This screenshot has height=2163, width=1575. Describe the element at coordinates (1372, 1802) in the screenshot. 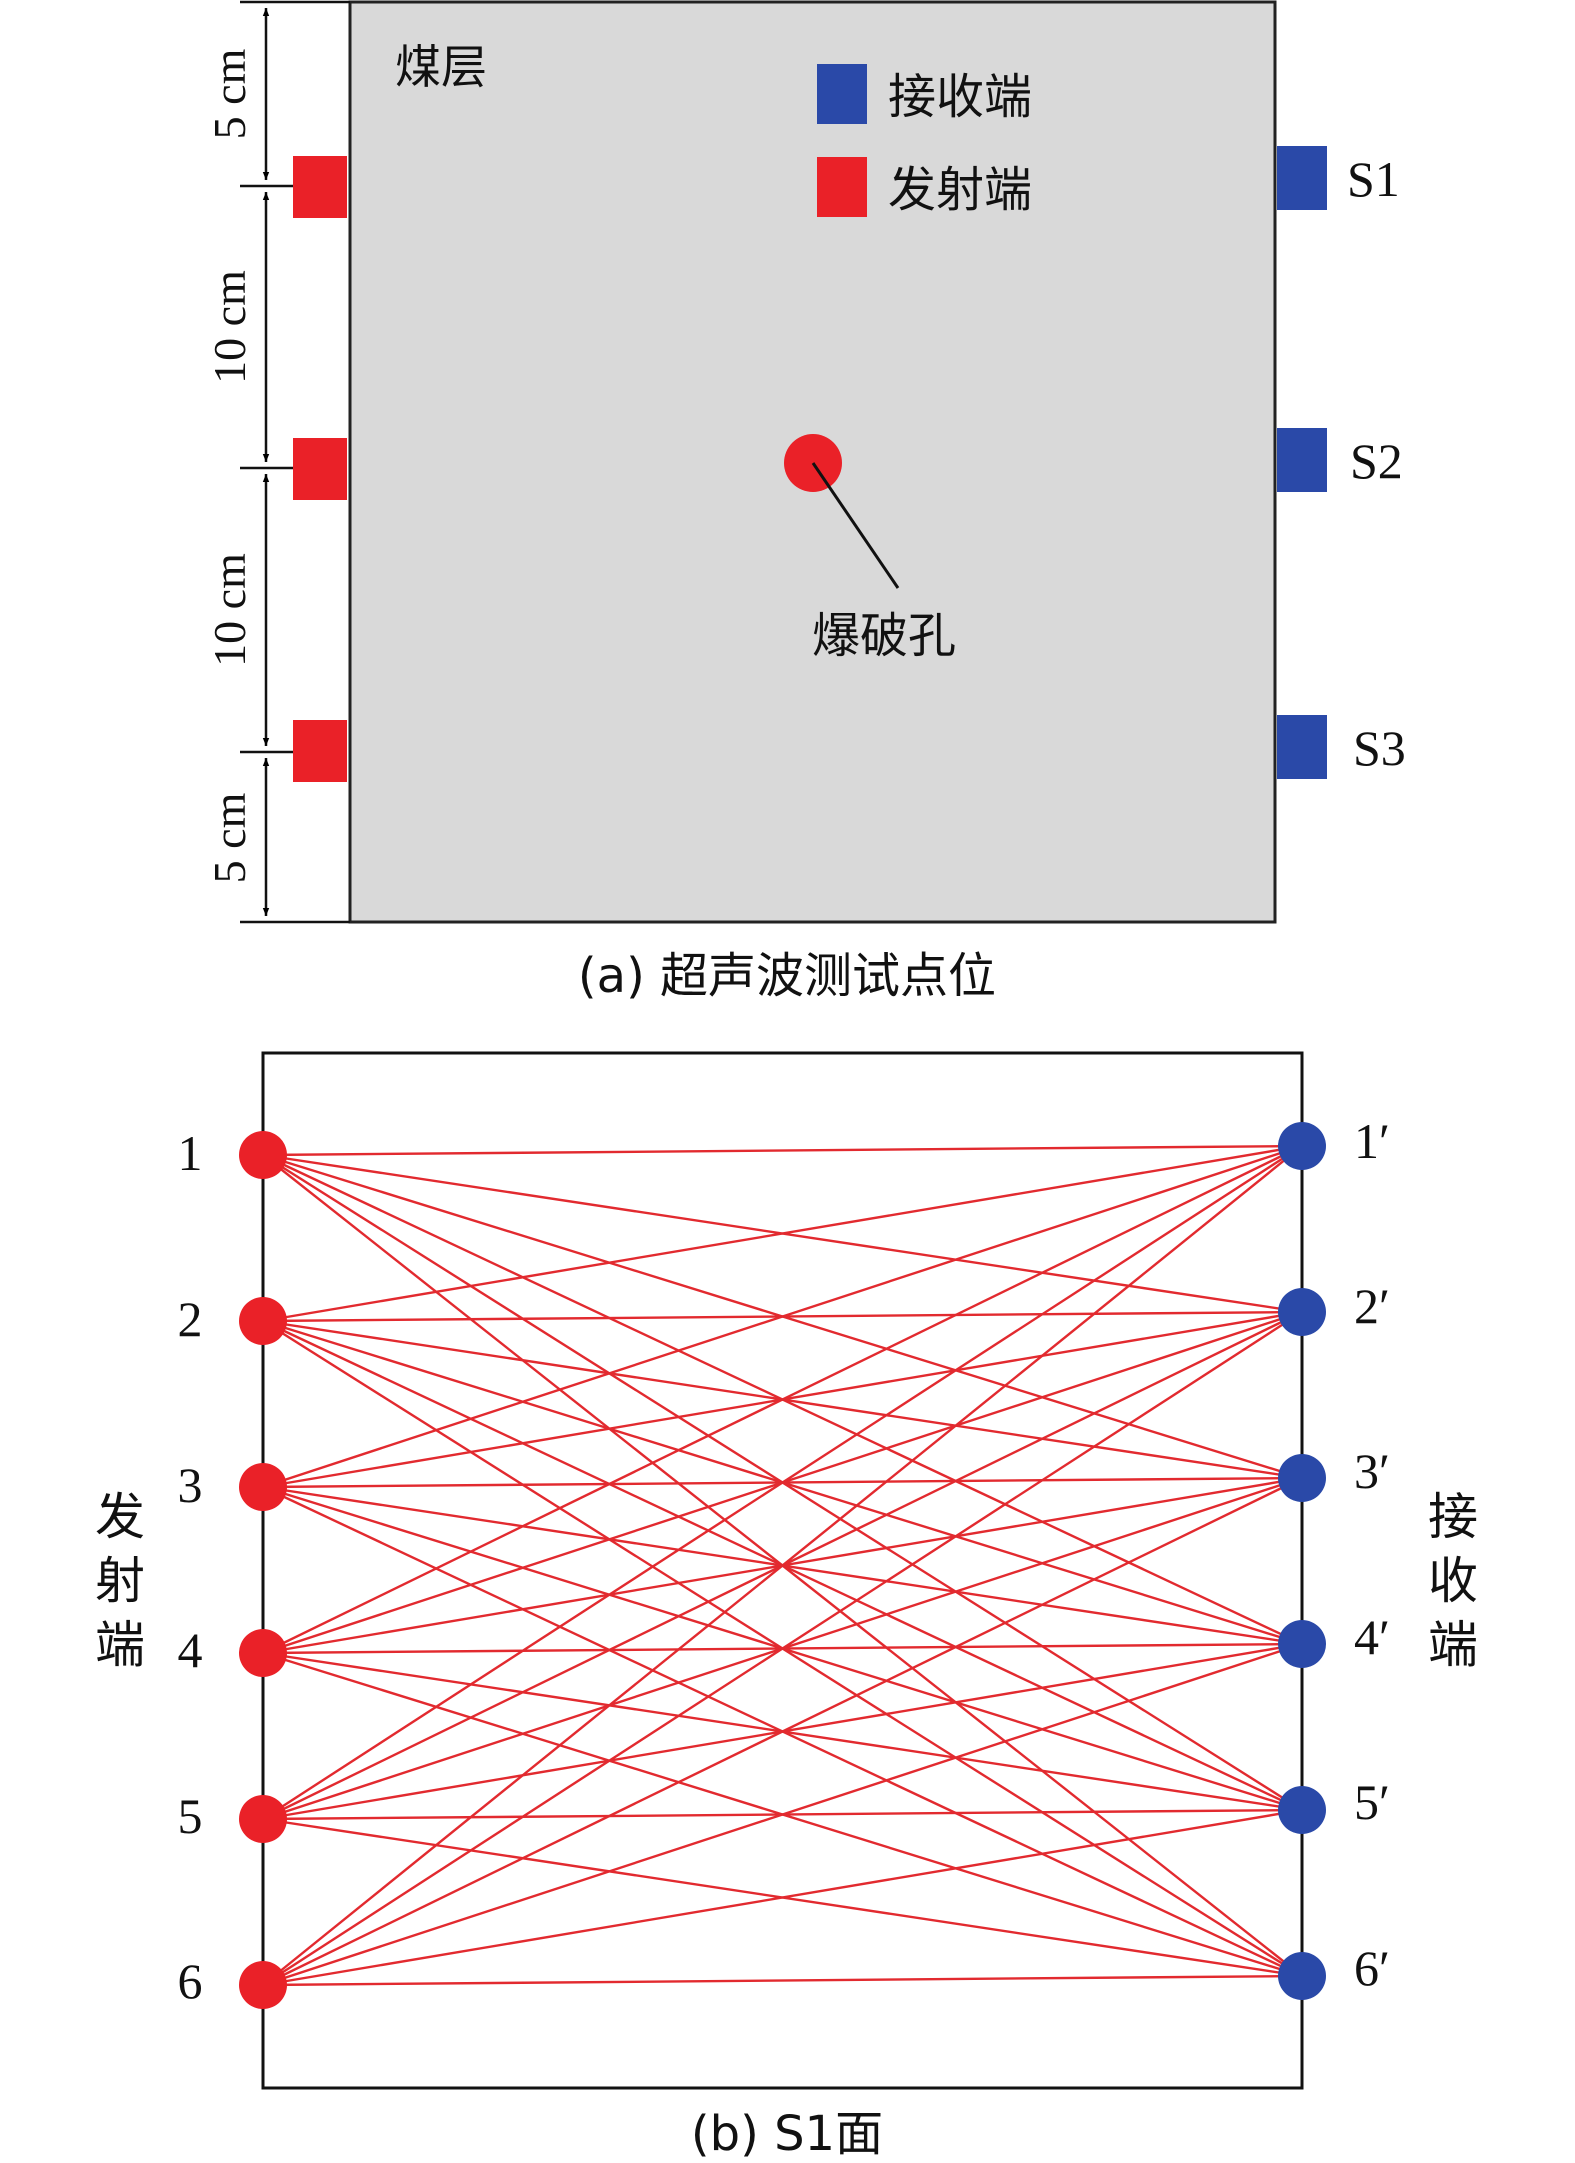

I see `receiver-label-5: 5′` at that location.